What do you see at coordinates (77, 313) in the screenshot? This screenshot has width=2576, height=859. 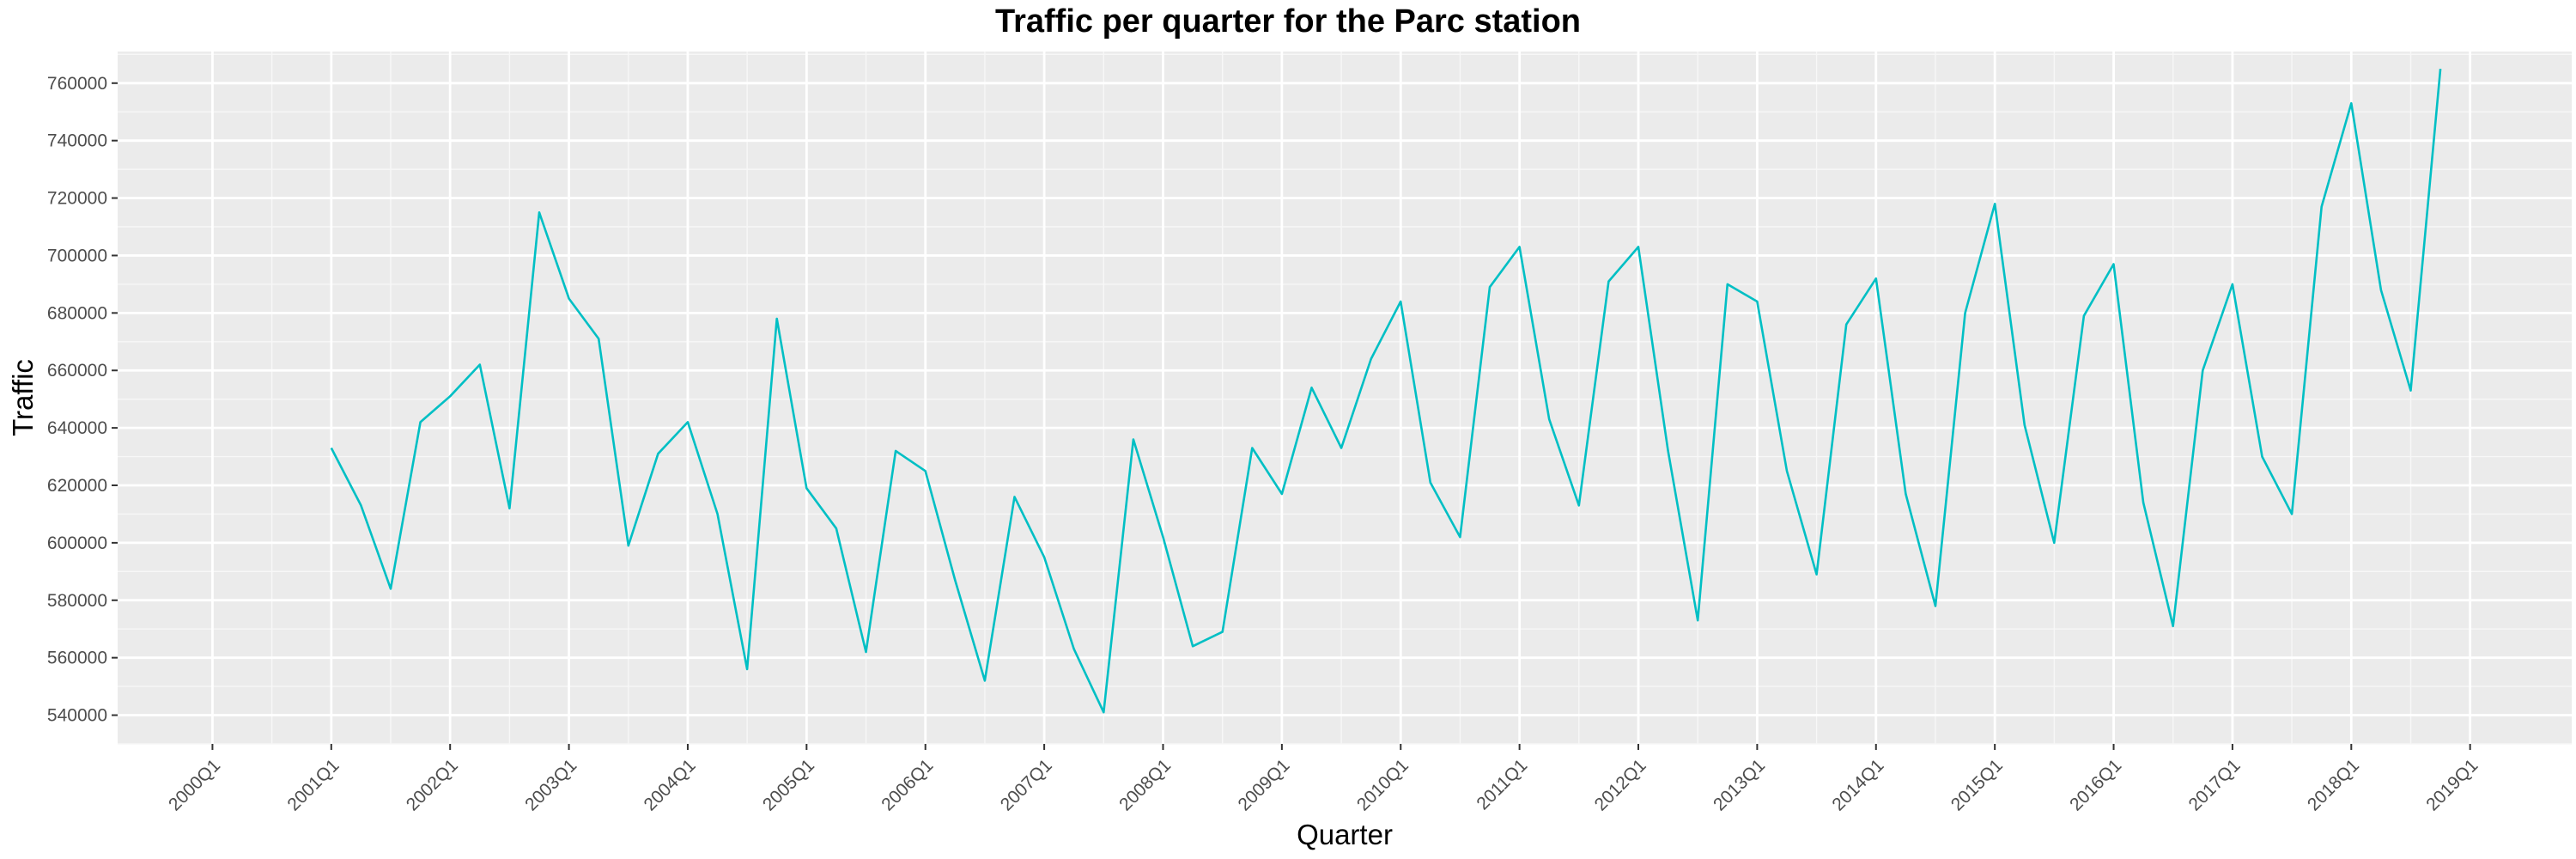 I see `y-tick-label: 680000` at bounding box center [77, 313].